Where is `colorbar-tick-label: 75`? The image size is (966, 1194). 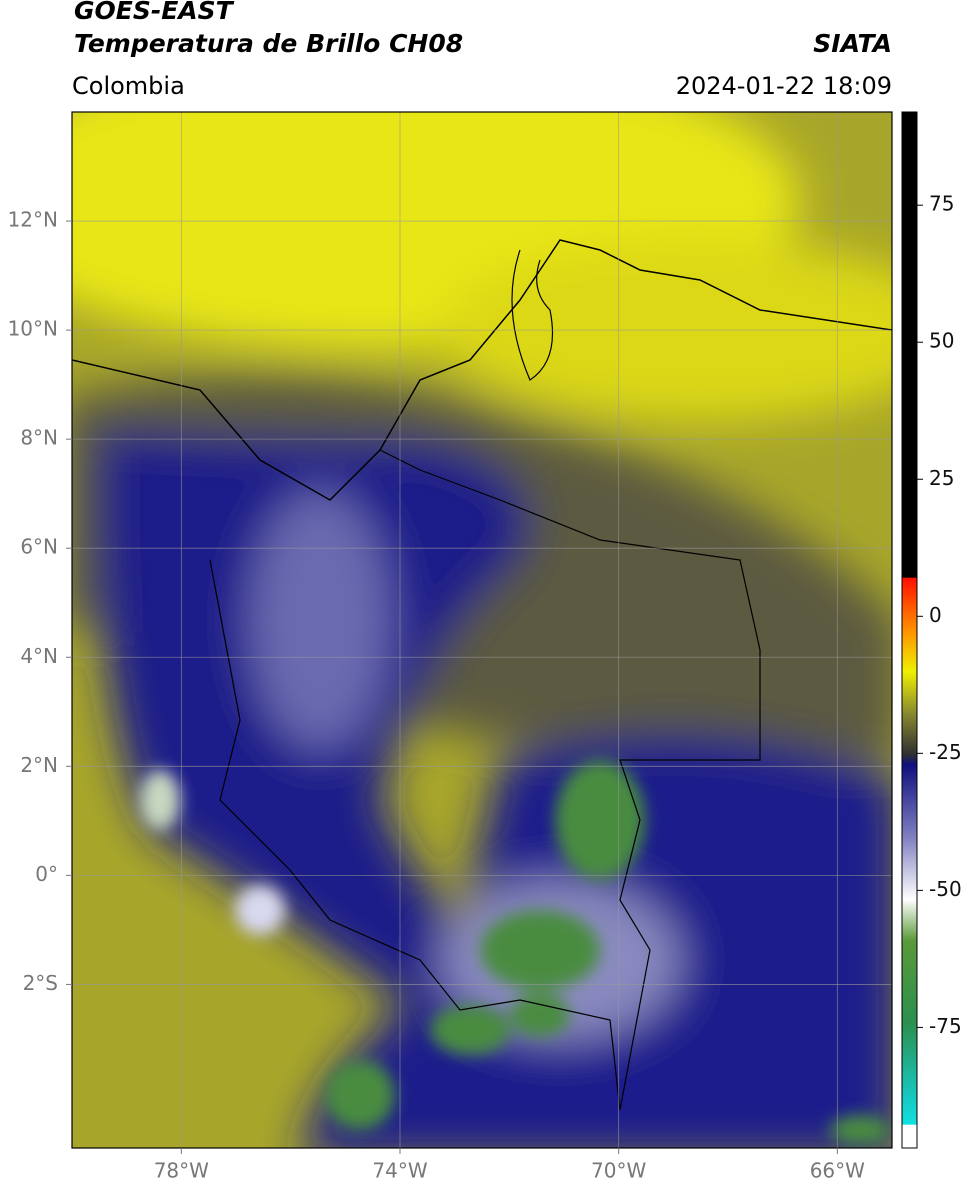 colorbar-tick-label: 75 is located at coordinates (941, 204).